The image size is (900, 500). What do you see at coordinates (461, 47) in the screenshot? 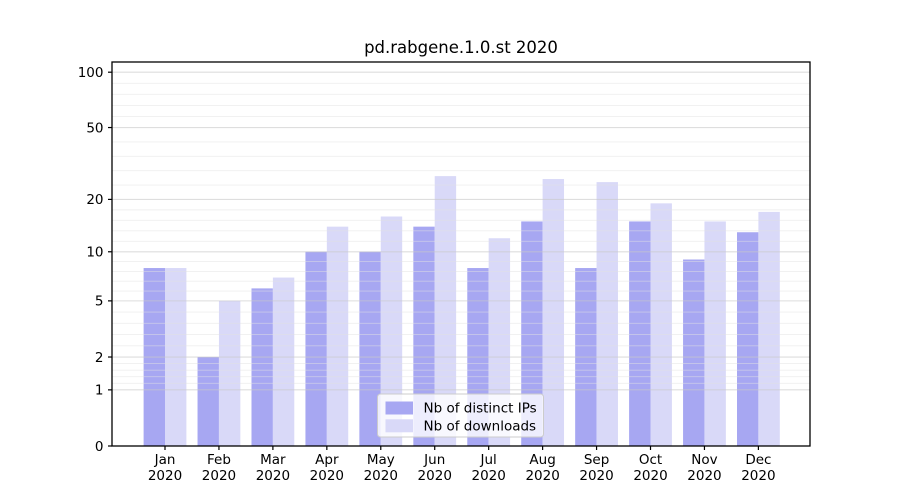
I see `chart-title: pd.rabgene.1.0.st 2020` at bounding box center [461, 47].